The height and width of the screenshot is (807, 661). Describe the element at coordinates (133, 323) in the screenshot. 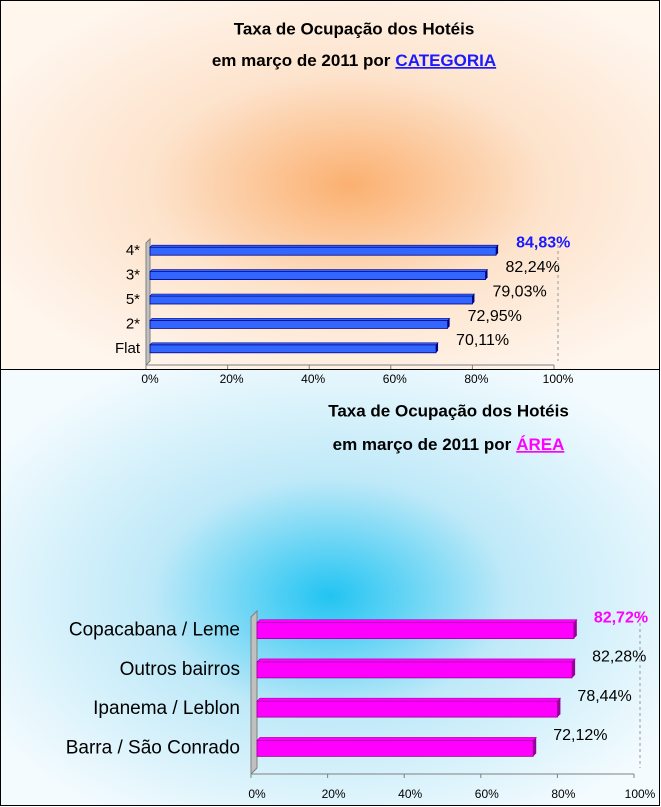

I see `category-label: 2*` at that location.